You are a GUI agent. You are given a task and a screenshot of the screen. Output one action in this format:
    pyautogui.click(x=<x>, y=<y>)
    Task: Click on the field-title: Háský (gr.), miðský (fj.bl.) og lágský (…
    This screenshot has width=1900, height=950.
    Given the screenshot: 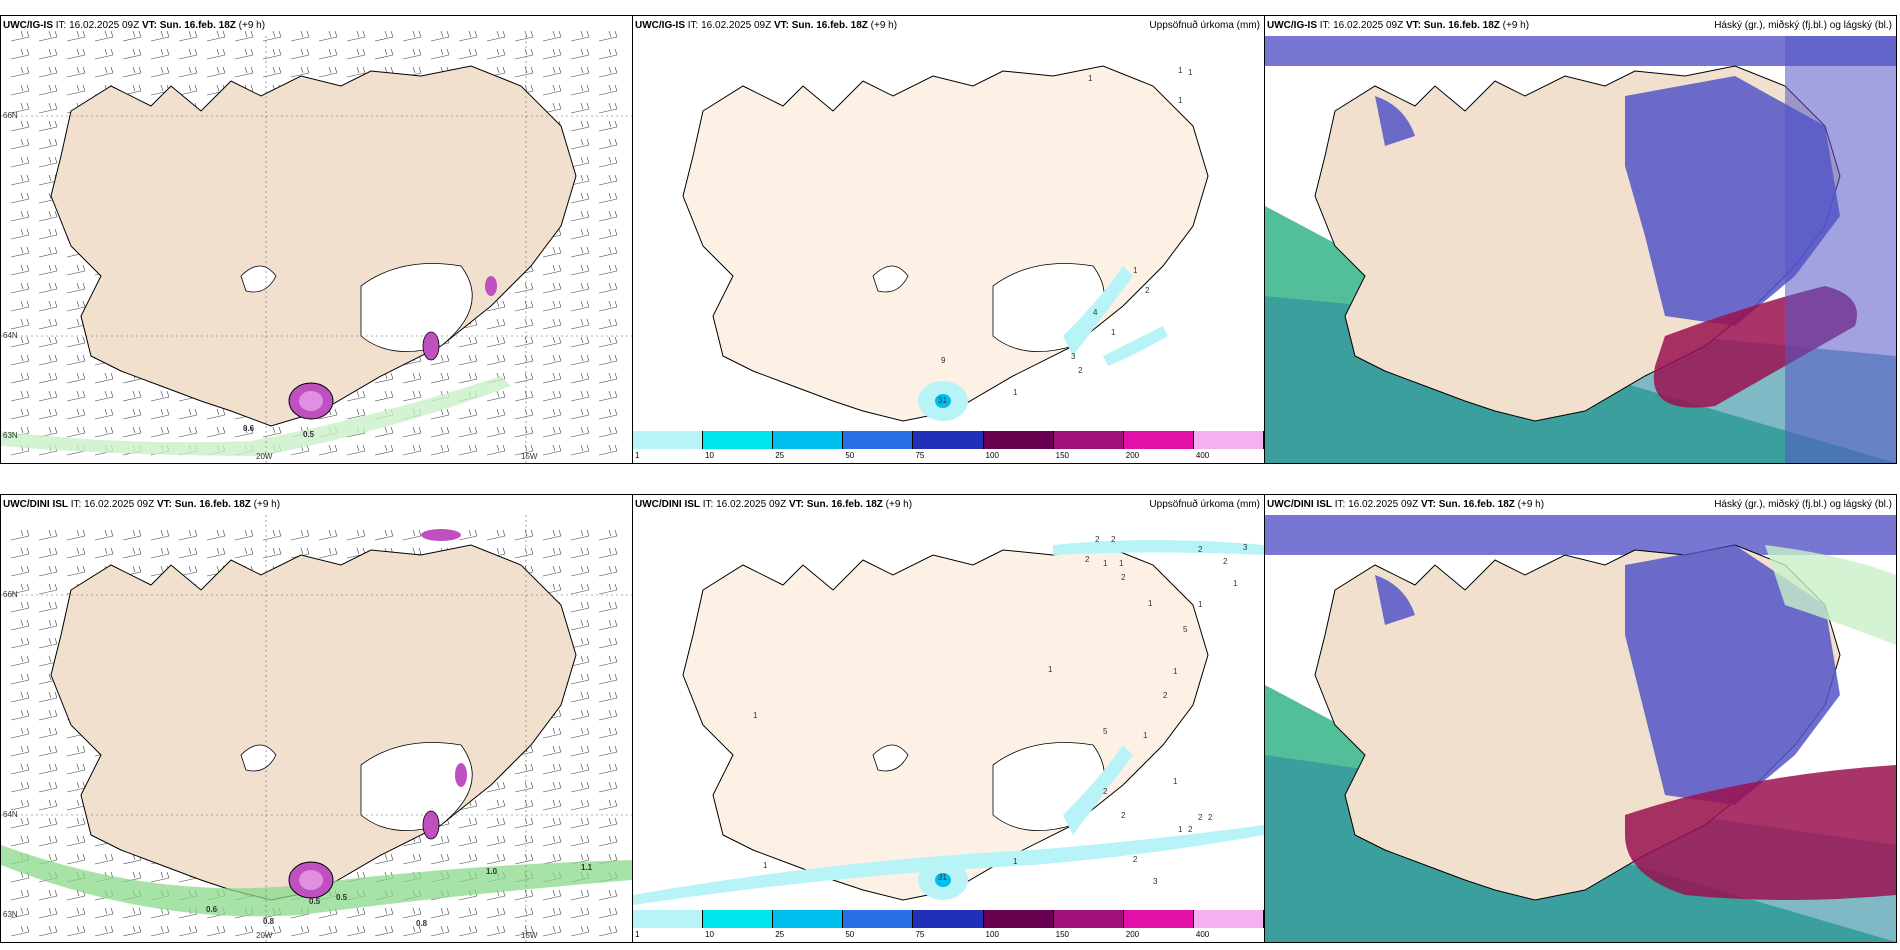 What is the action you would take?
    pyautogui.click(x=1803, y=25)
    